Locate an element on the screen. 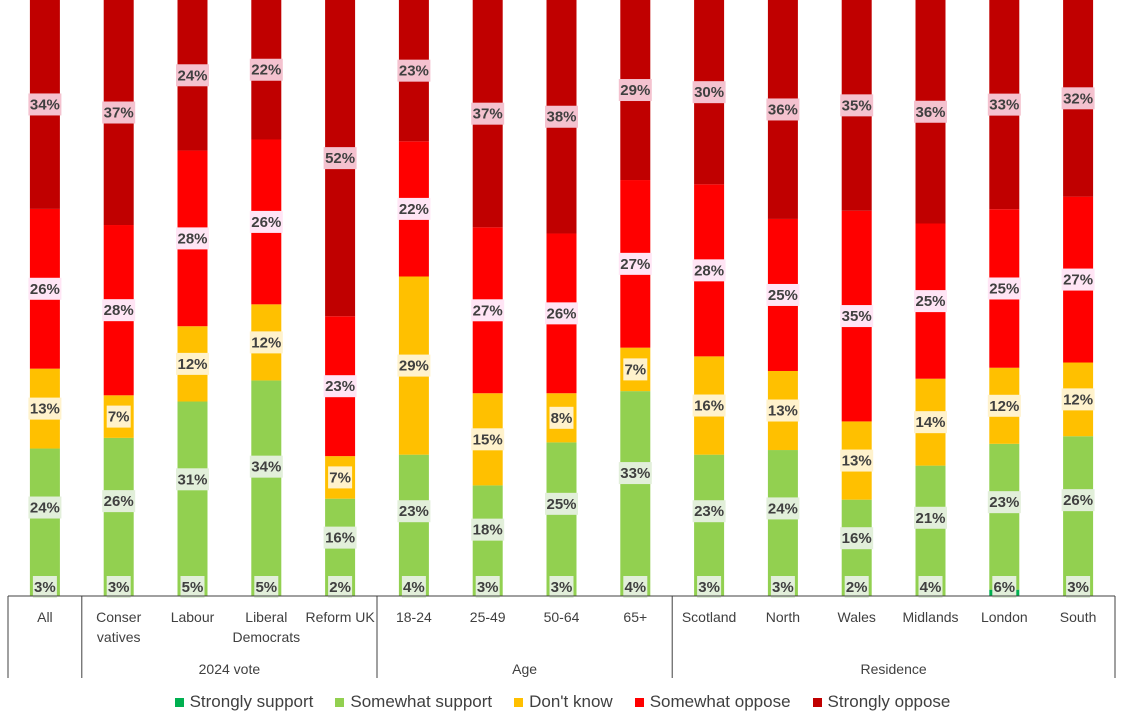  data-label-somewhat-support-65: 33% is located at coordinates (635, 473).